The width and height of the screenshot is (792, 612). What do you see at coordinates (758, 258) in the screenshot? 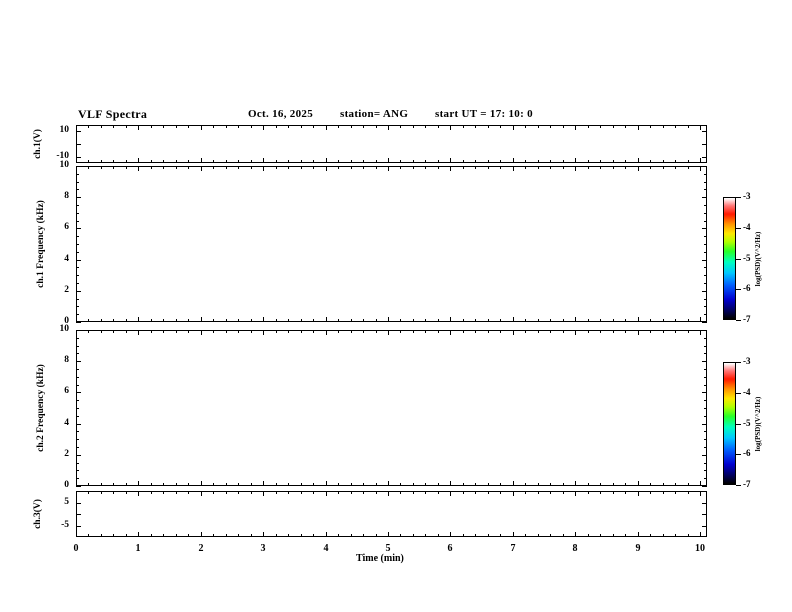
I see `ch1-colorbar-title: log(PSD)(V^2/Hz)` at bounding box center [758, 258].